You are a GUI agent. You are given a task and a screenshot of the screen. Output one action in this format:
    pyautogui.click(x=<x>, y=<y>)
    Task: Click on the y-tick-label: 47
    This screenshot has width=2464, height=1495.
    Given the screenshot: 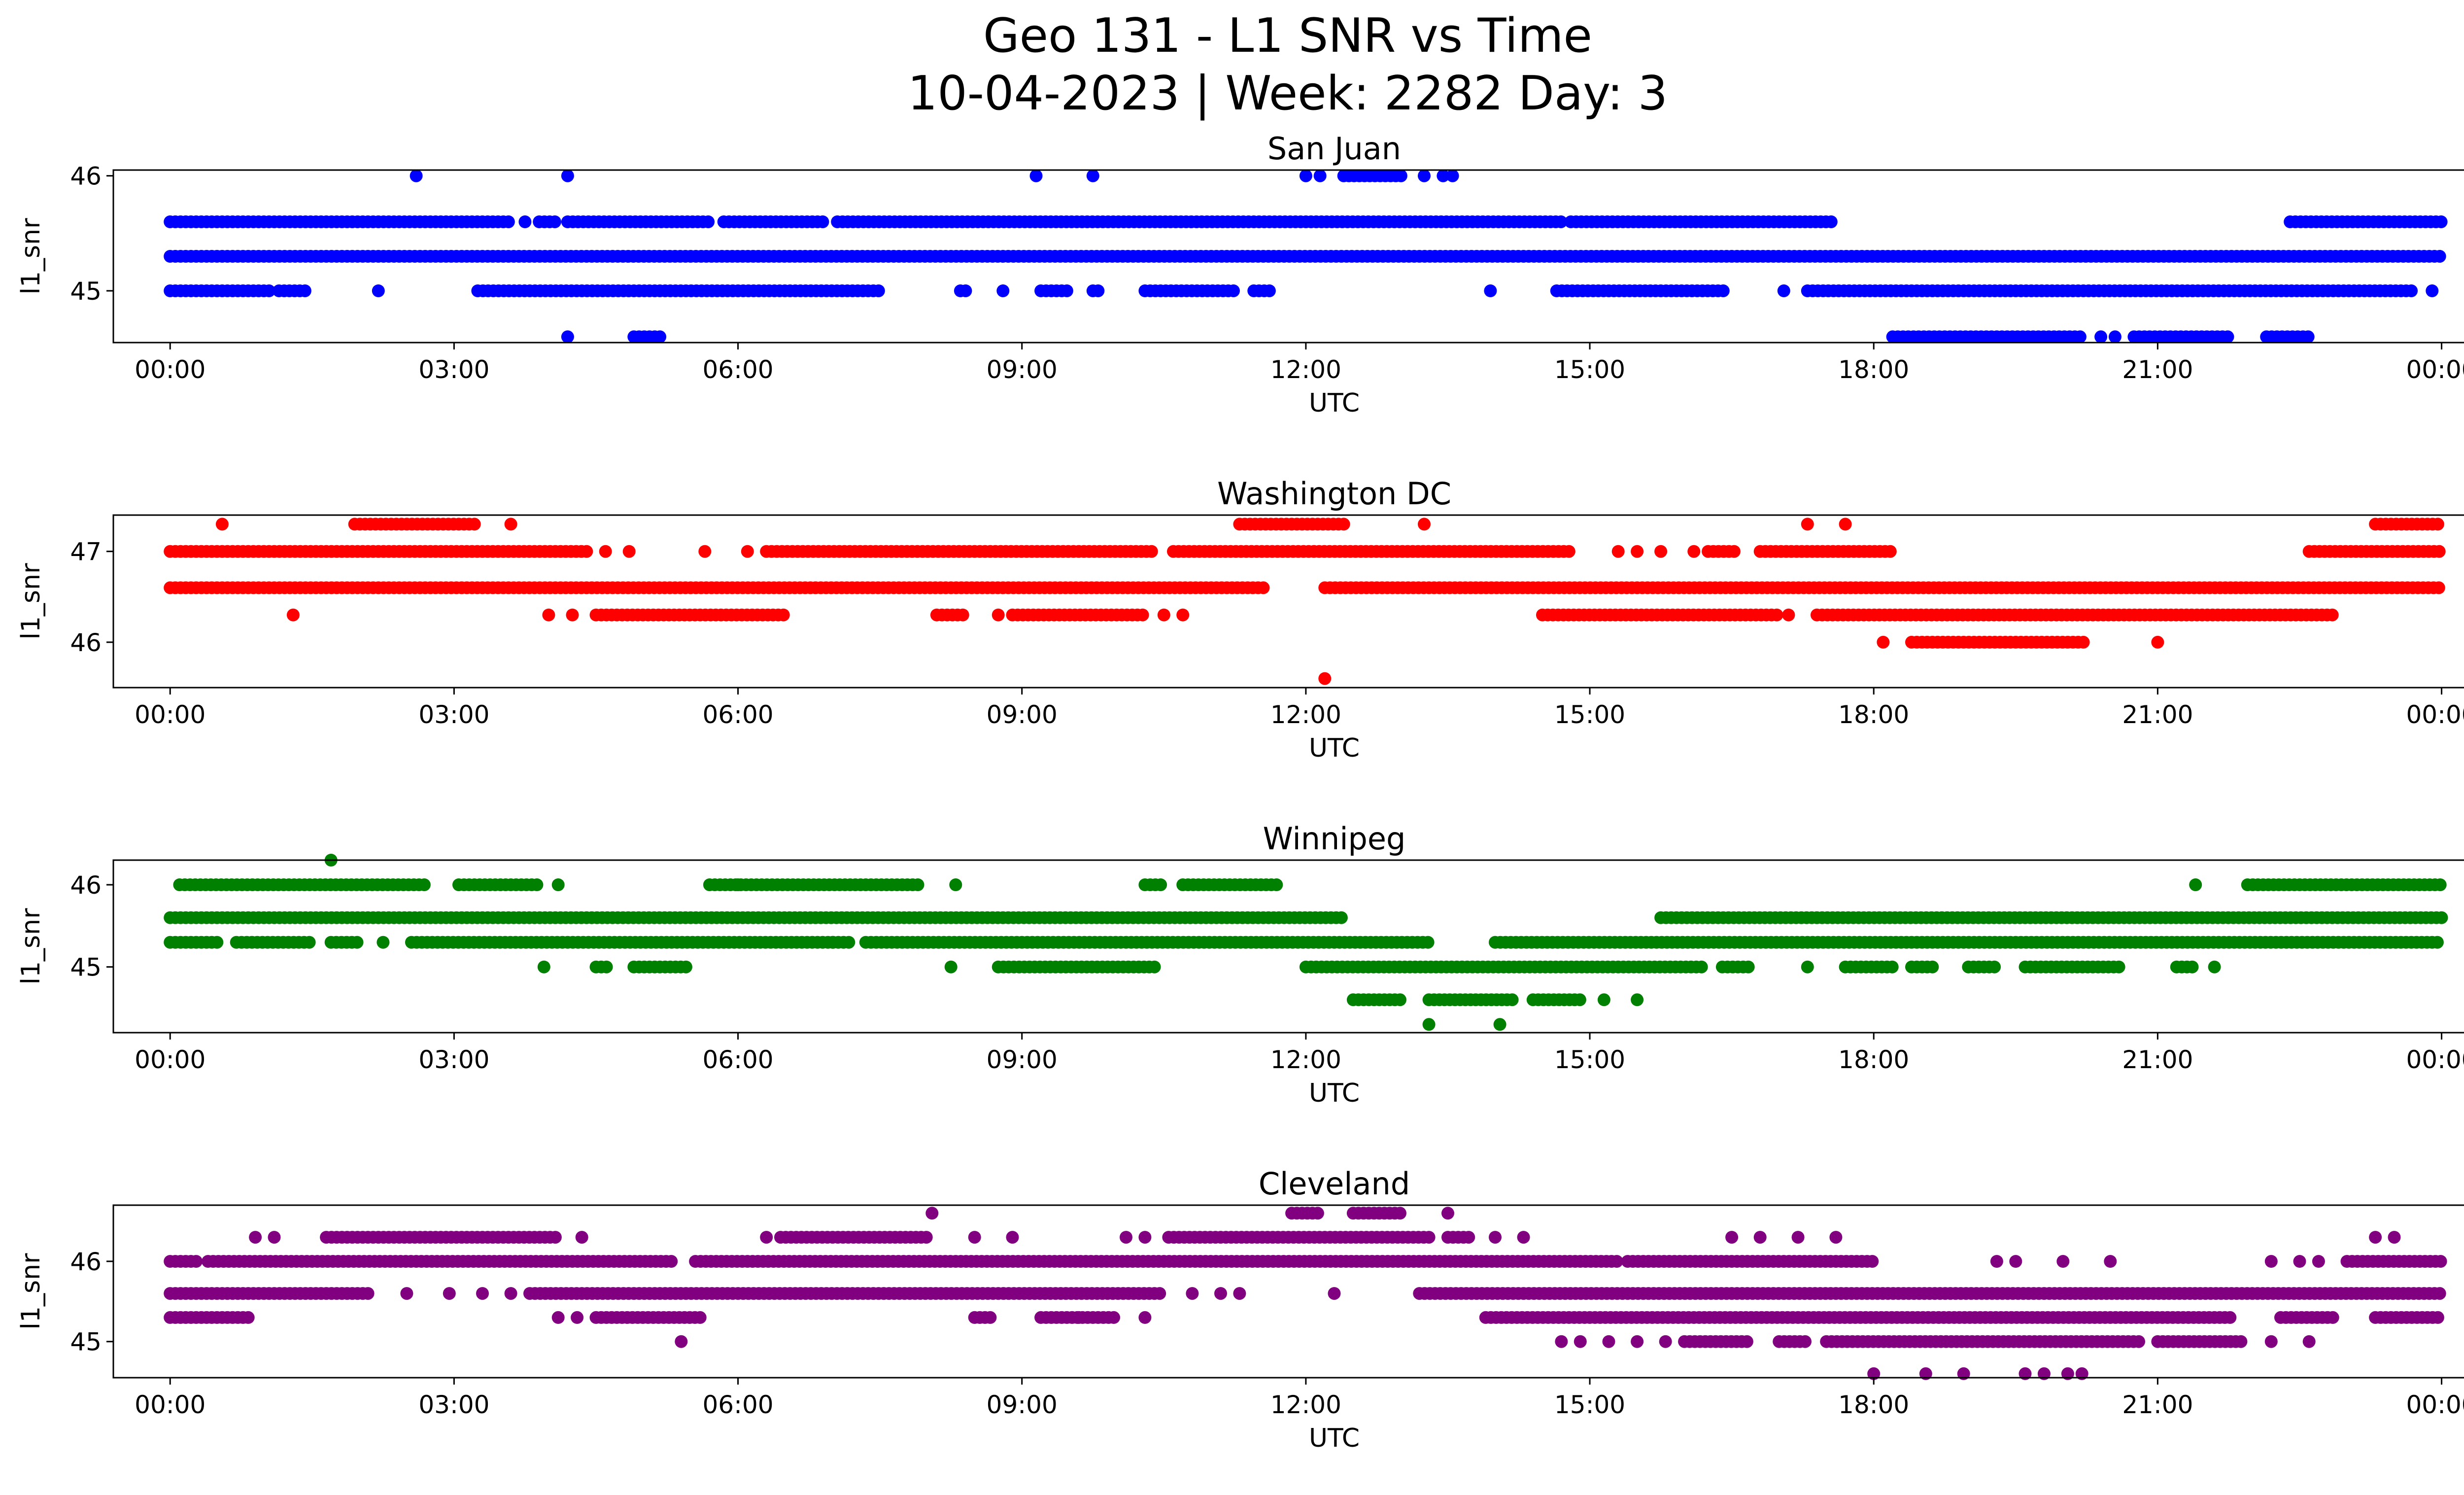 What is the action you would take?
    pyautogui.click(x=86, y=552)
    